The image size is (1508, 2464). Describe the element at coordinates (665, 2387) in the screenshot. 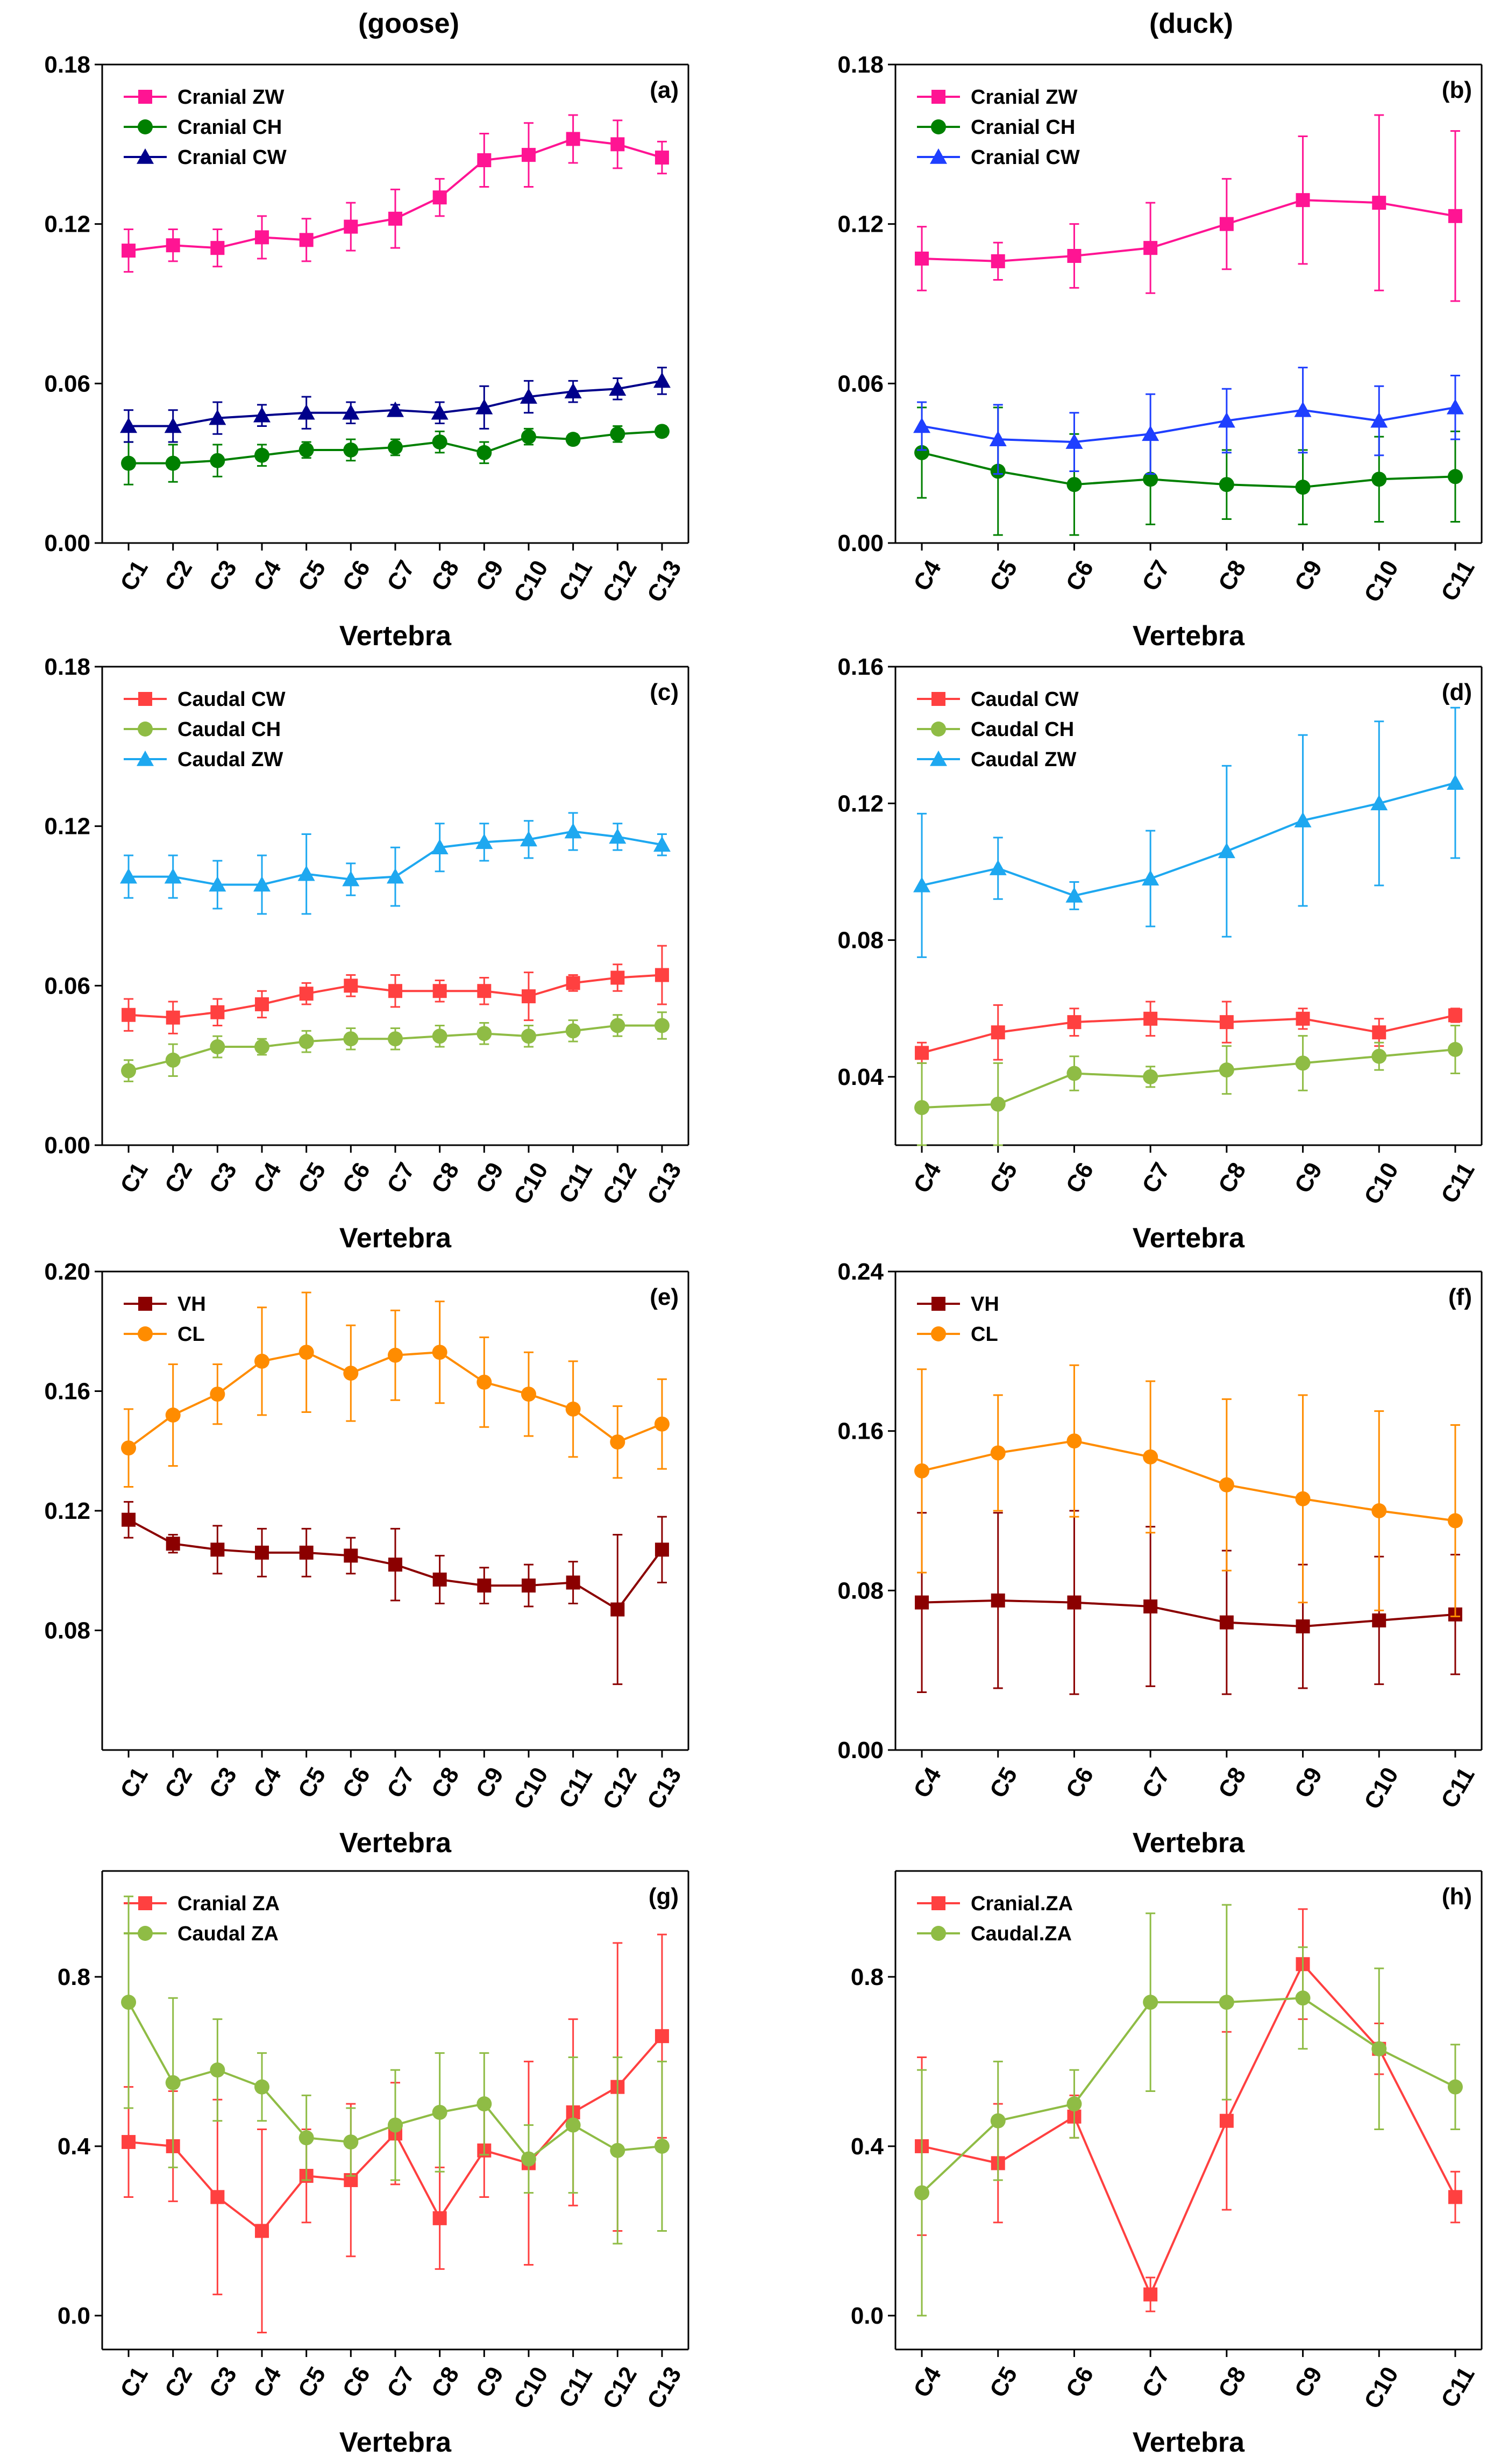

I see `x-tick-label: C13` at that location.